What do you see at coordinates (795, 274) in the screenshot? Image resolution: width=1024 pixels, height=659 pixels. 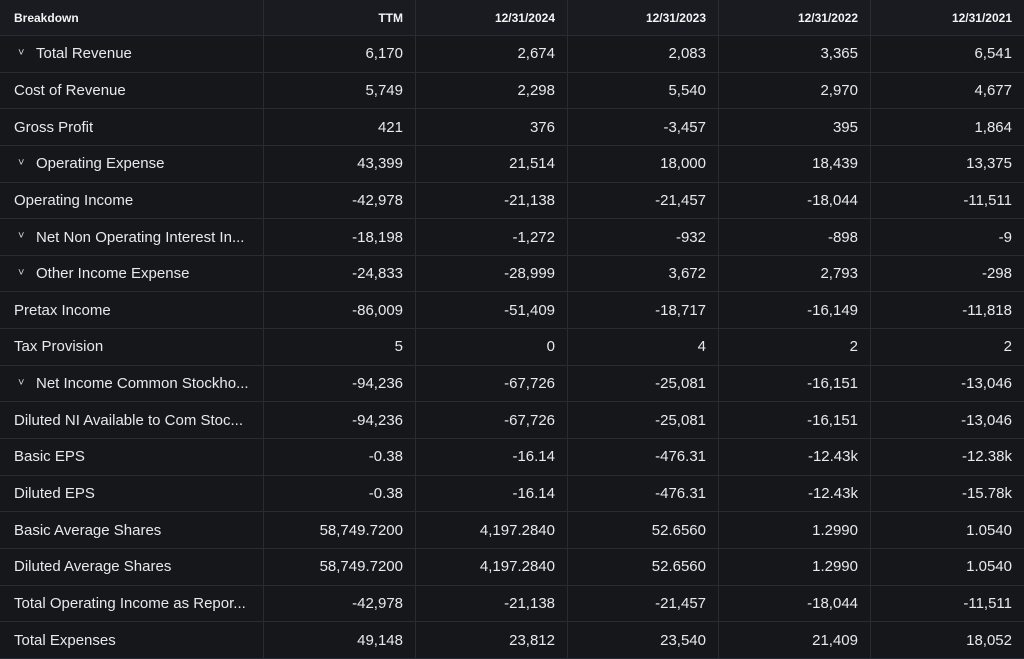 I see `value-cell: 2,793` at bounding box center [795, 274].